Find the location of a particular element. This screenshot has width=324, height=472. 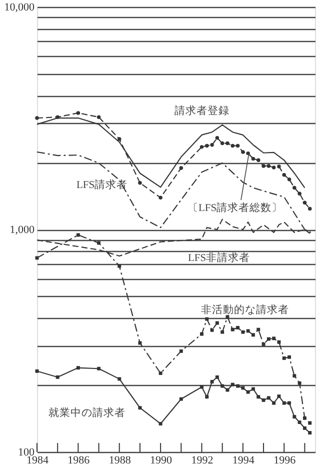

x-tick-label: 1992 is located at coordinates (202, 460).